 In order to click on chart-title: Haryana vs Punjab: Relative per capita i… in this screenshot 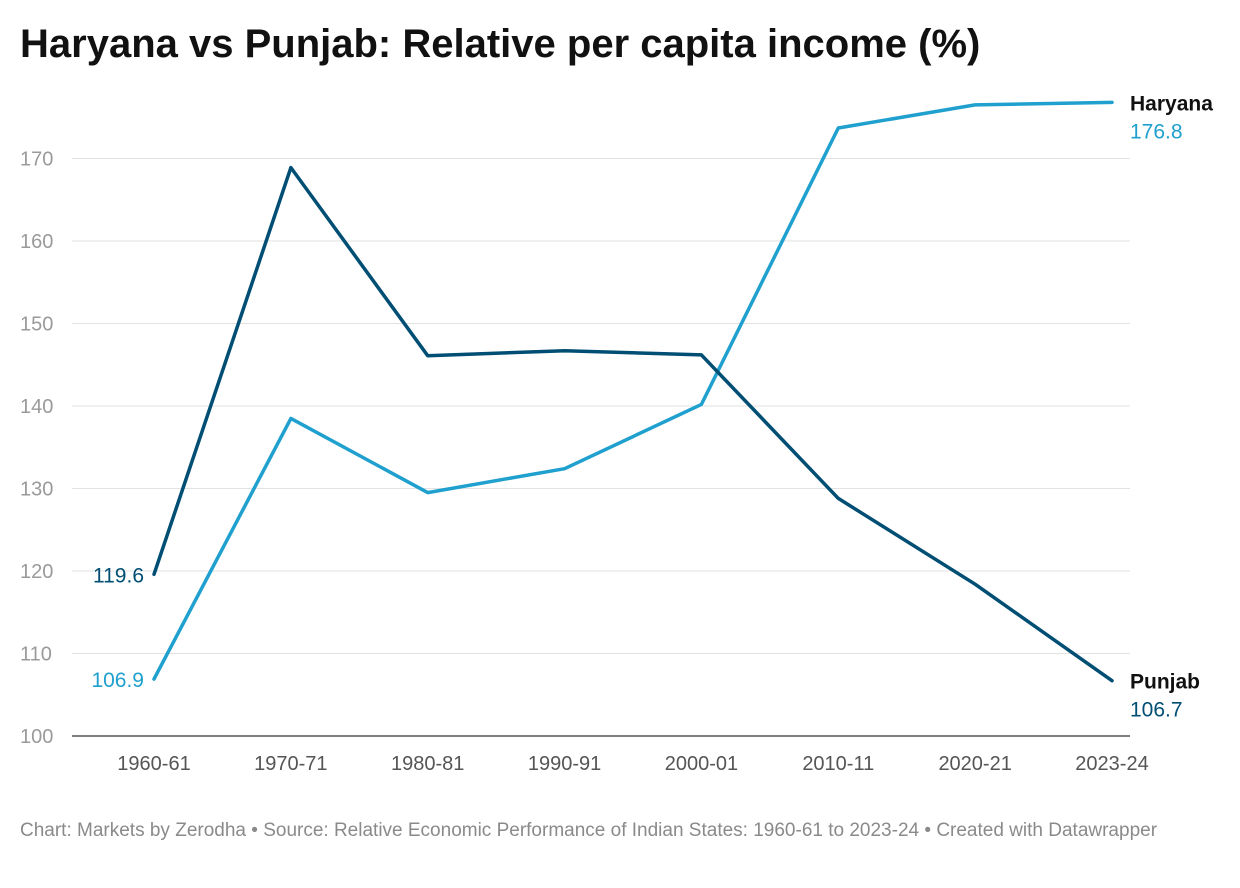, I will do `click(500, 44)`.